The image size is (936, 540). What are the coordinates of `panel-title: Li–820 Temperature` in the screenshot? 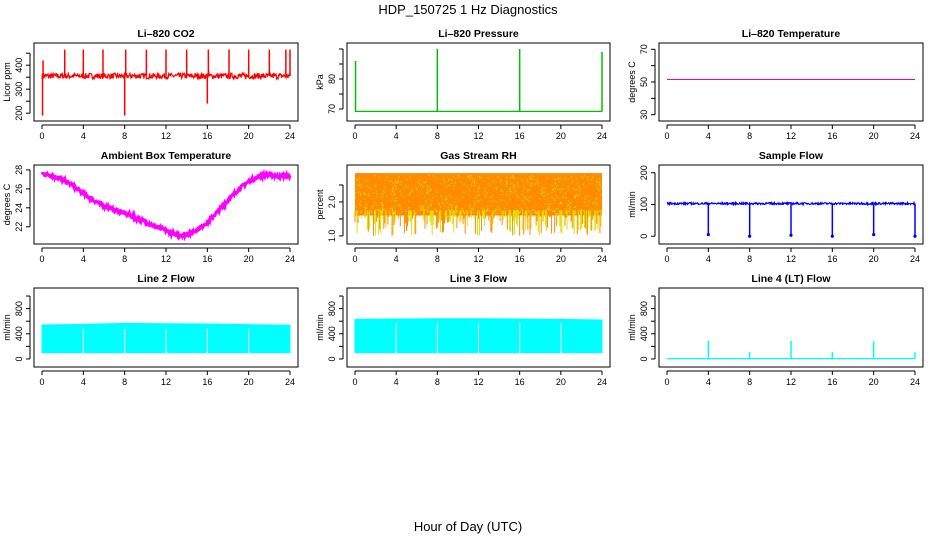 It's located at (791, 34).